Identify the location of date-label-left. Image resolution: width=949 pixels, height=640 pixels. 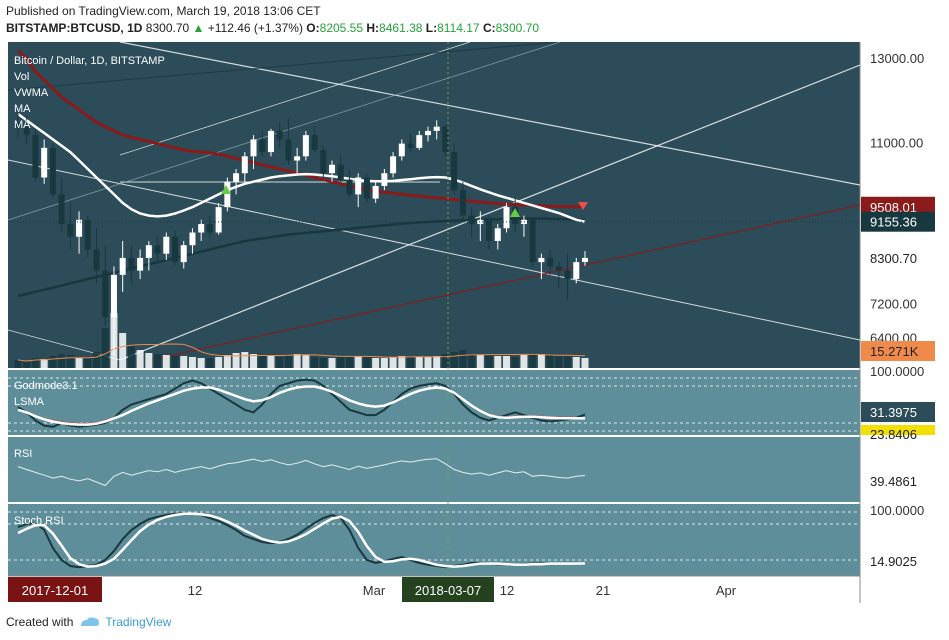
(55, 589).